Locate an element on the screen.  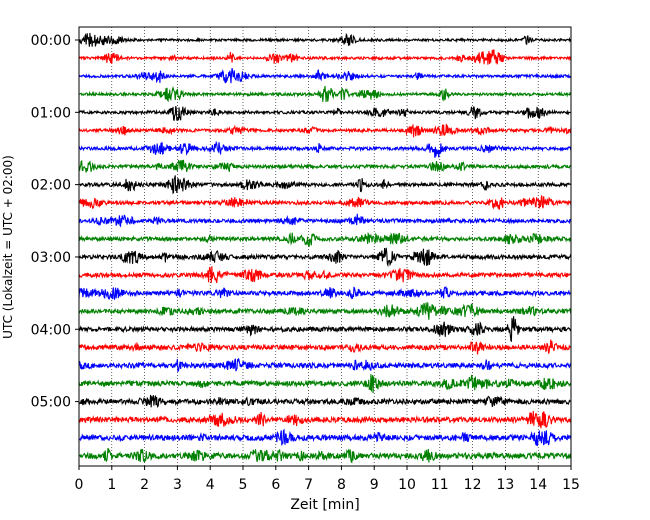
y-axis-ticks: 00:00 01:00 02:00 03:00 04:00 05:00 is located at coordinates (55, 222).